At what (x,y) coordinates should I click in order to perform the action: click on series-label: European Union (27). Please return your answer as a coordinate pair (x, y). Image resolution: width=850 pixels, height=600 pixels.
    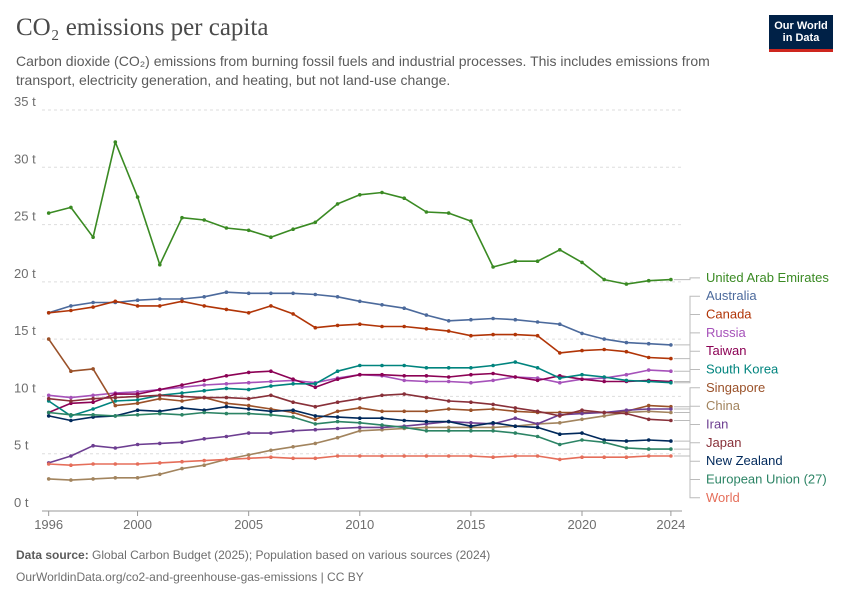
    Looking at the image, I should click on (766, 479).